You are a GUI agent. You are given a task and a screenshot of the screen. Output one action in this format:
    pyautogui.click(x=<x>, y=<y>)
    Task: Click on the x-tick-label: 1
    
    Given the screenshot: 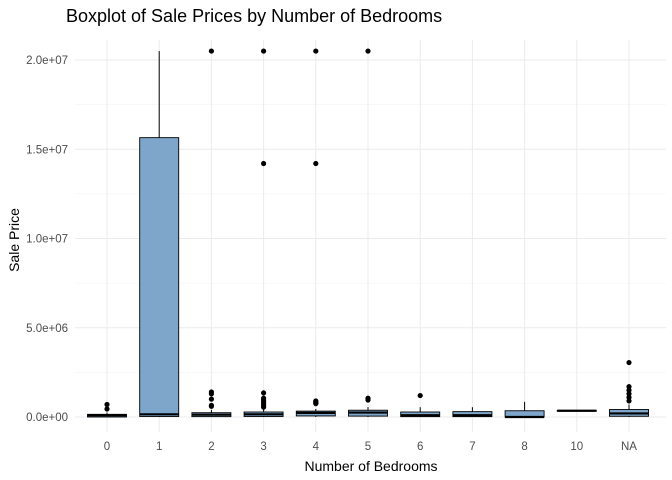 What is the action you would take?
    pyautogui.click(x=159, y=447)
    